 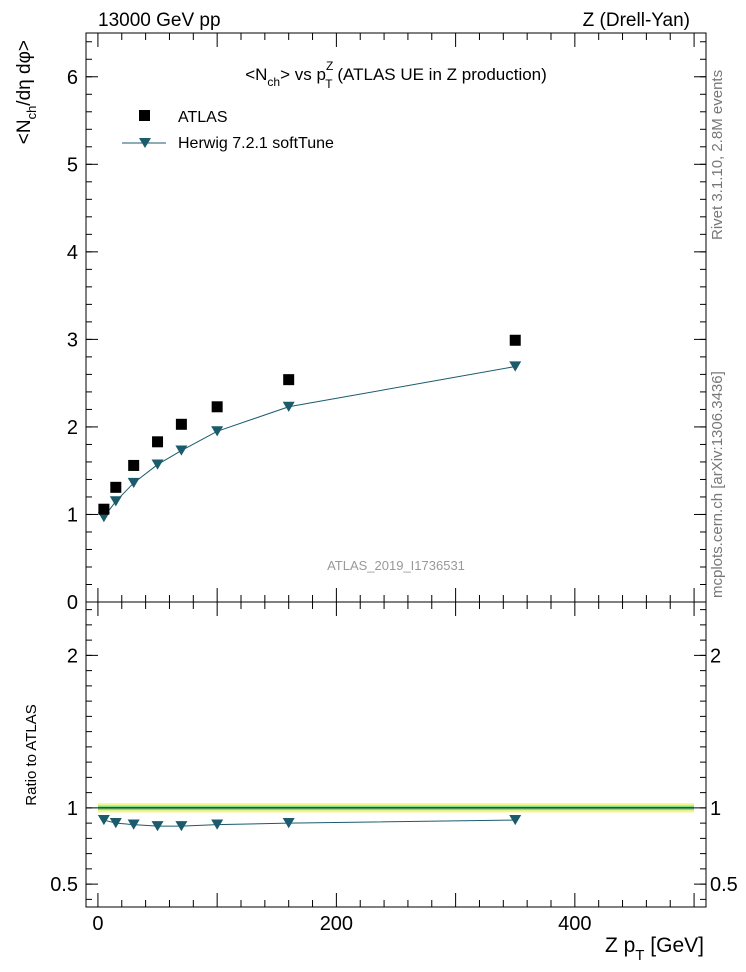 I want to click on main-marks, so click(x=309, y=428).